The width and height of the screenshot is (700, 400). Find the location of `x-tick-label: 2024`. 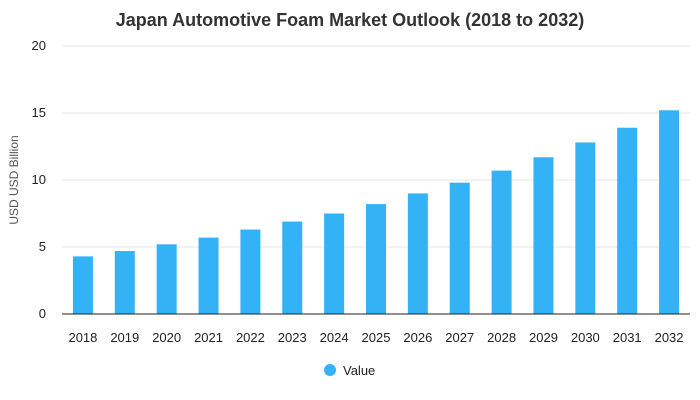

x-tick-label: 2024 is located at coordinates (334, 337).